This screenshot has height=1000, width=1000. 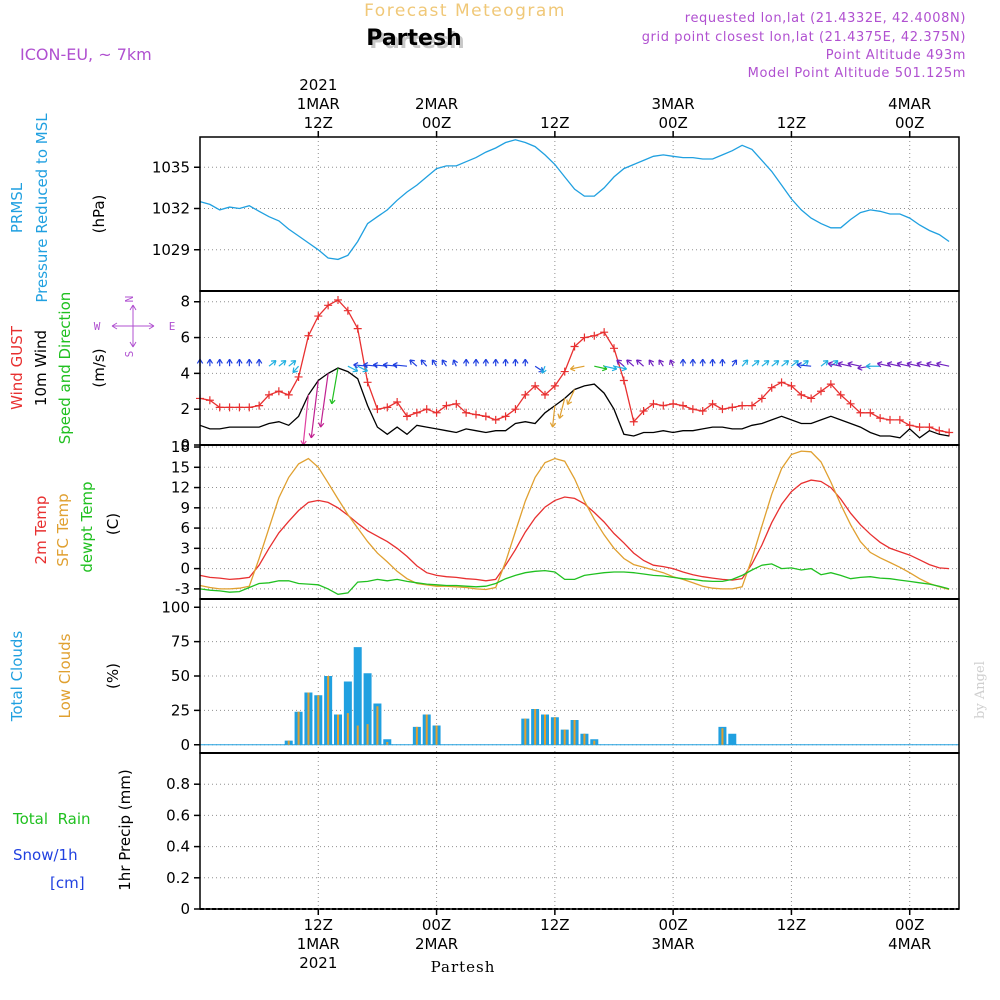 I want to click on series-prmsl, so click(x=574, y=200).